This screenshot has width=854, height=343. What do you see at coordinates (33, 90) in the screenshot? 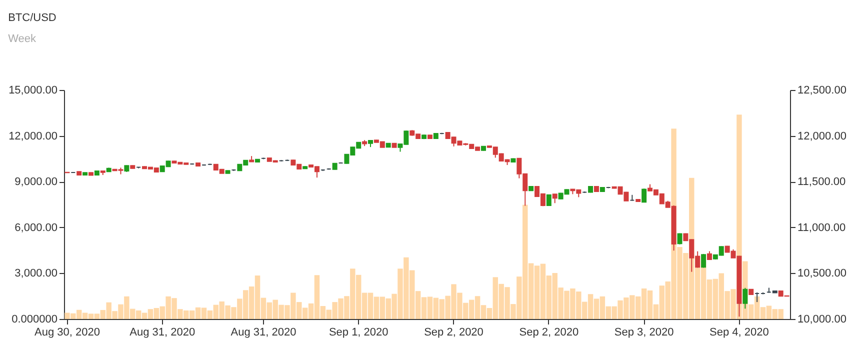
I see `y-tick-label: 15,000.00` at bounding box center [33, 90].